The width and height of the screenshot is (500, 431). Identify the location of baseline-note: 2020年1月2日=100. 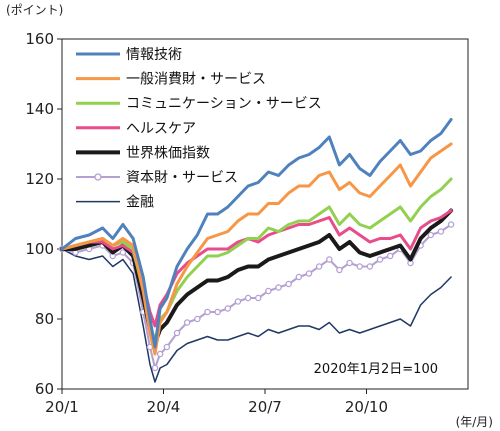
(376, 369).